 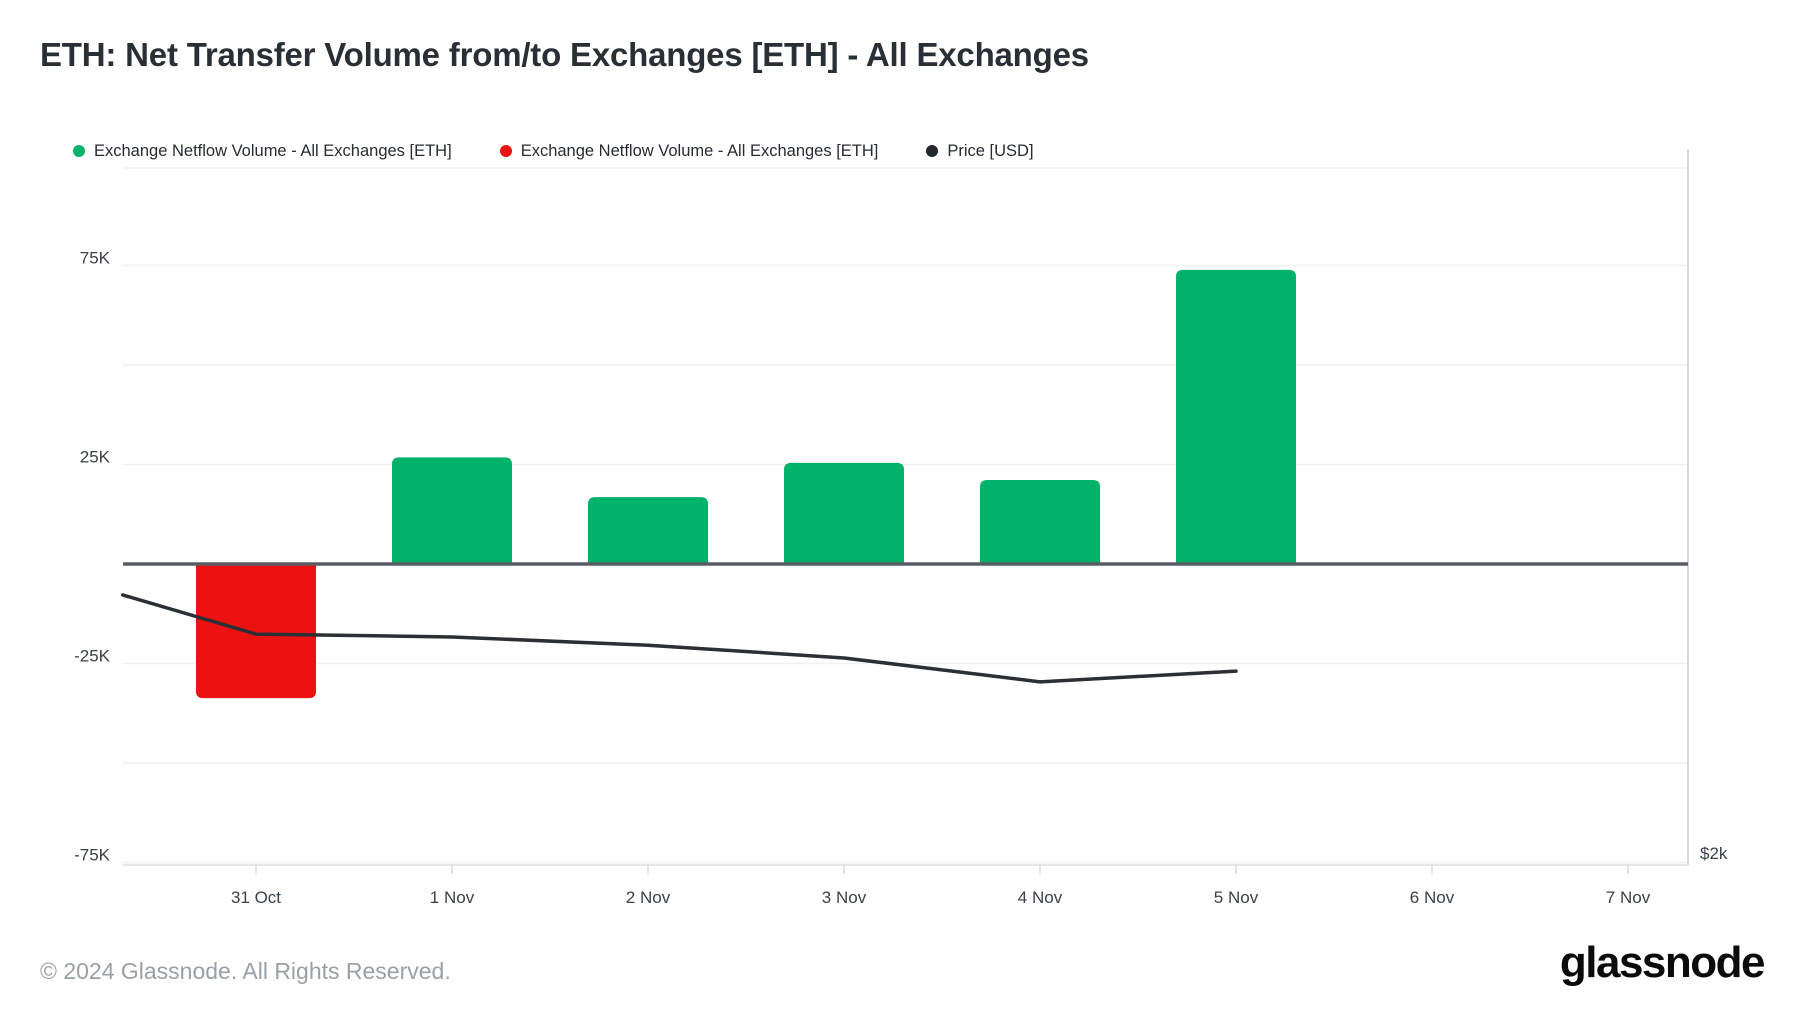 I want to click on copyright-text: © 2024 Glassnode. All Rights Reserved., so click(x=245, y=971).